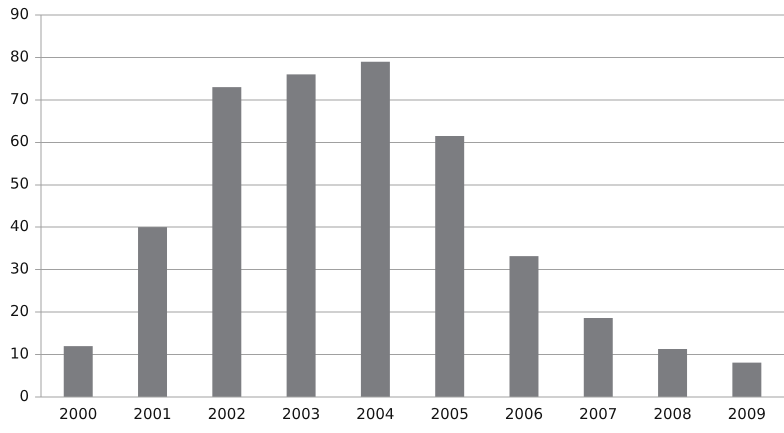 The width and height of the screenshot is (784, 433). I want to click on x-tick-label: 2003, so click(301, 413).